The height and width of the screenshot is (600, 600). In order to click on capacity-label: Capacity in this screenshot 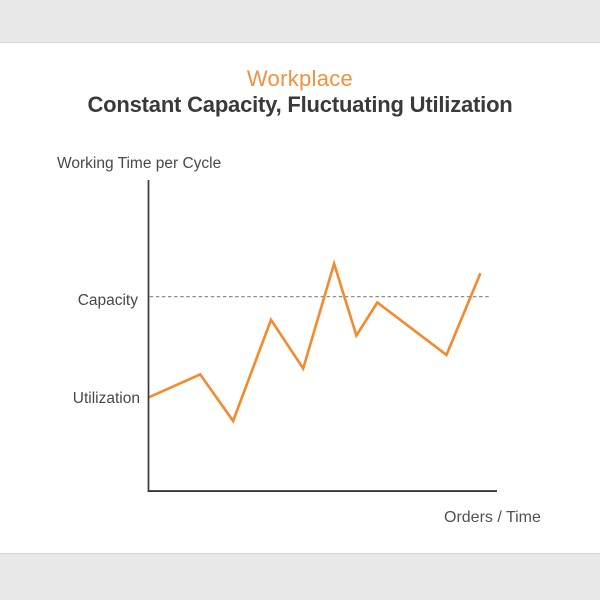, I will do `click(107, 300)`.